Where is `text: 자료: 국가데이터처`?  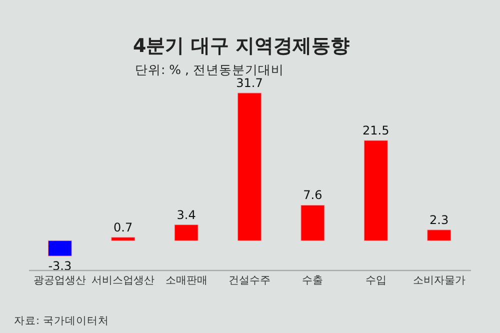
text: 자료: 국가데이터처 is located at coordinates (61, 321).